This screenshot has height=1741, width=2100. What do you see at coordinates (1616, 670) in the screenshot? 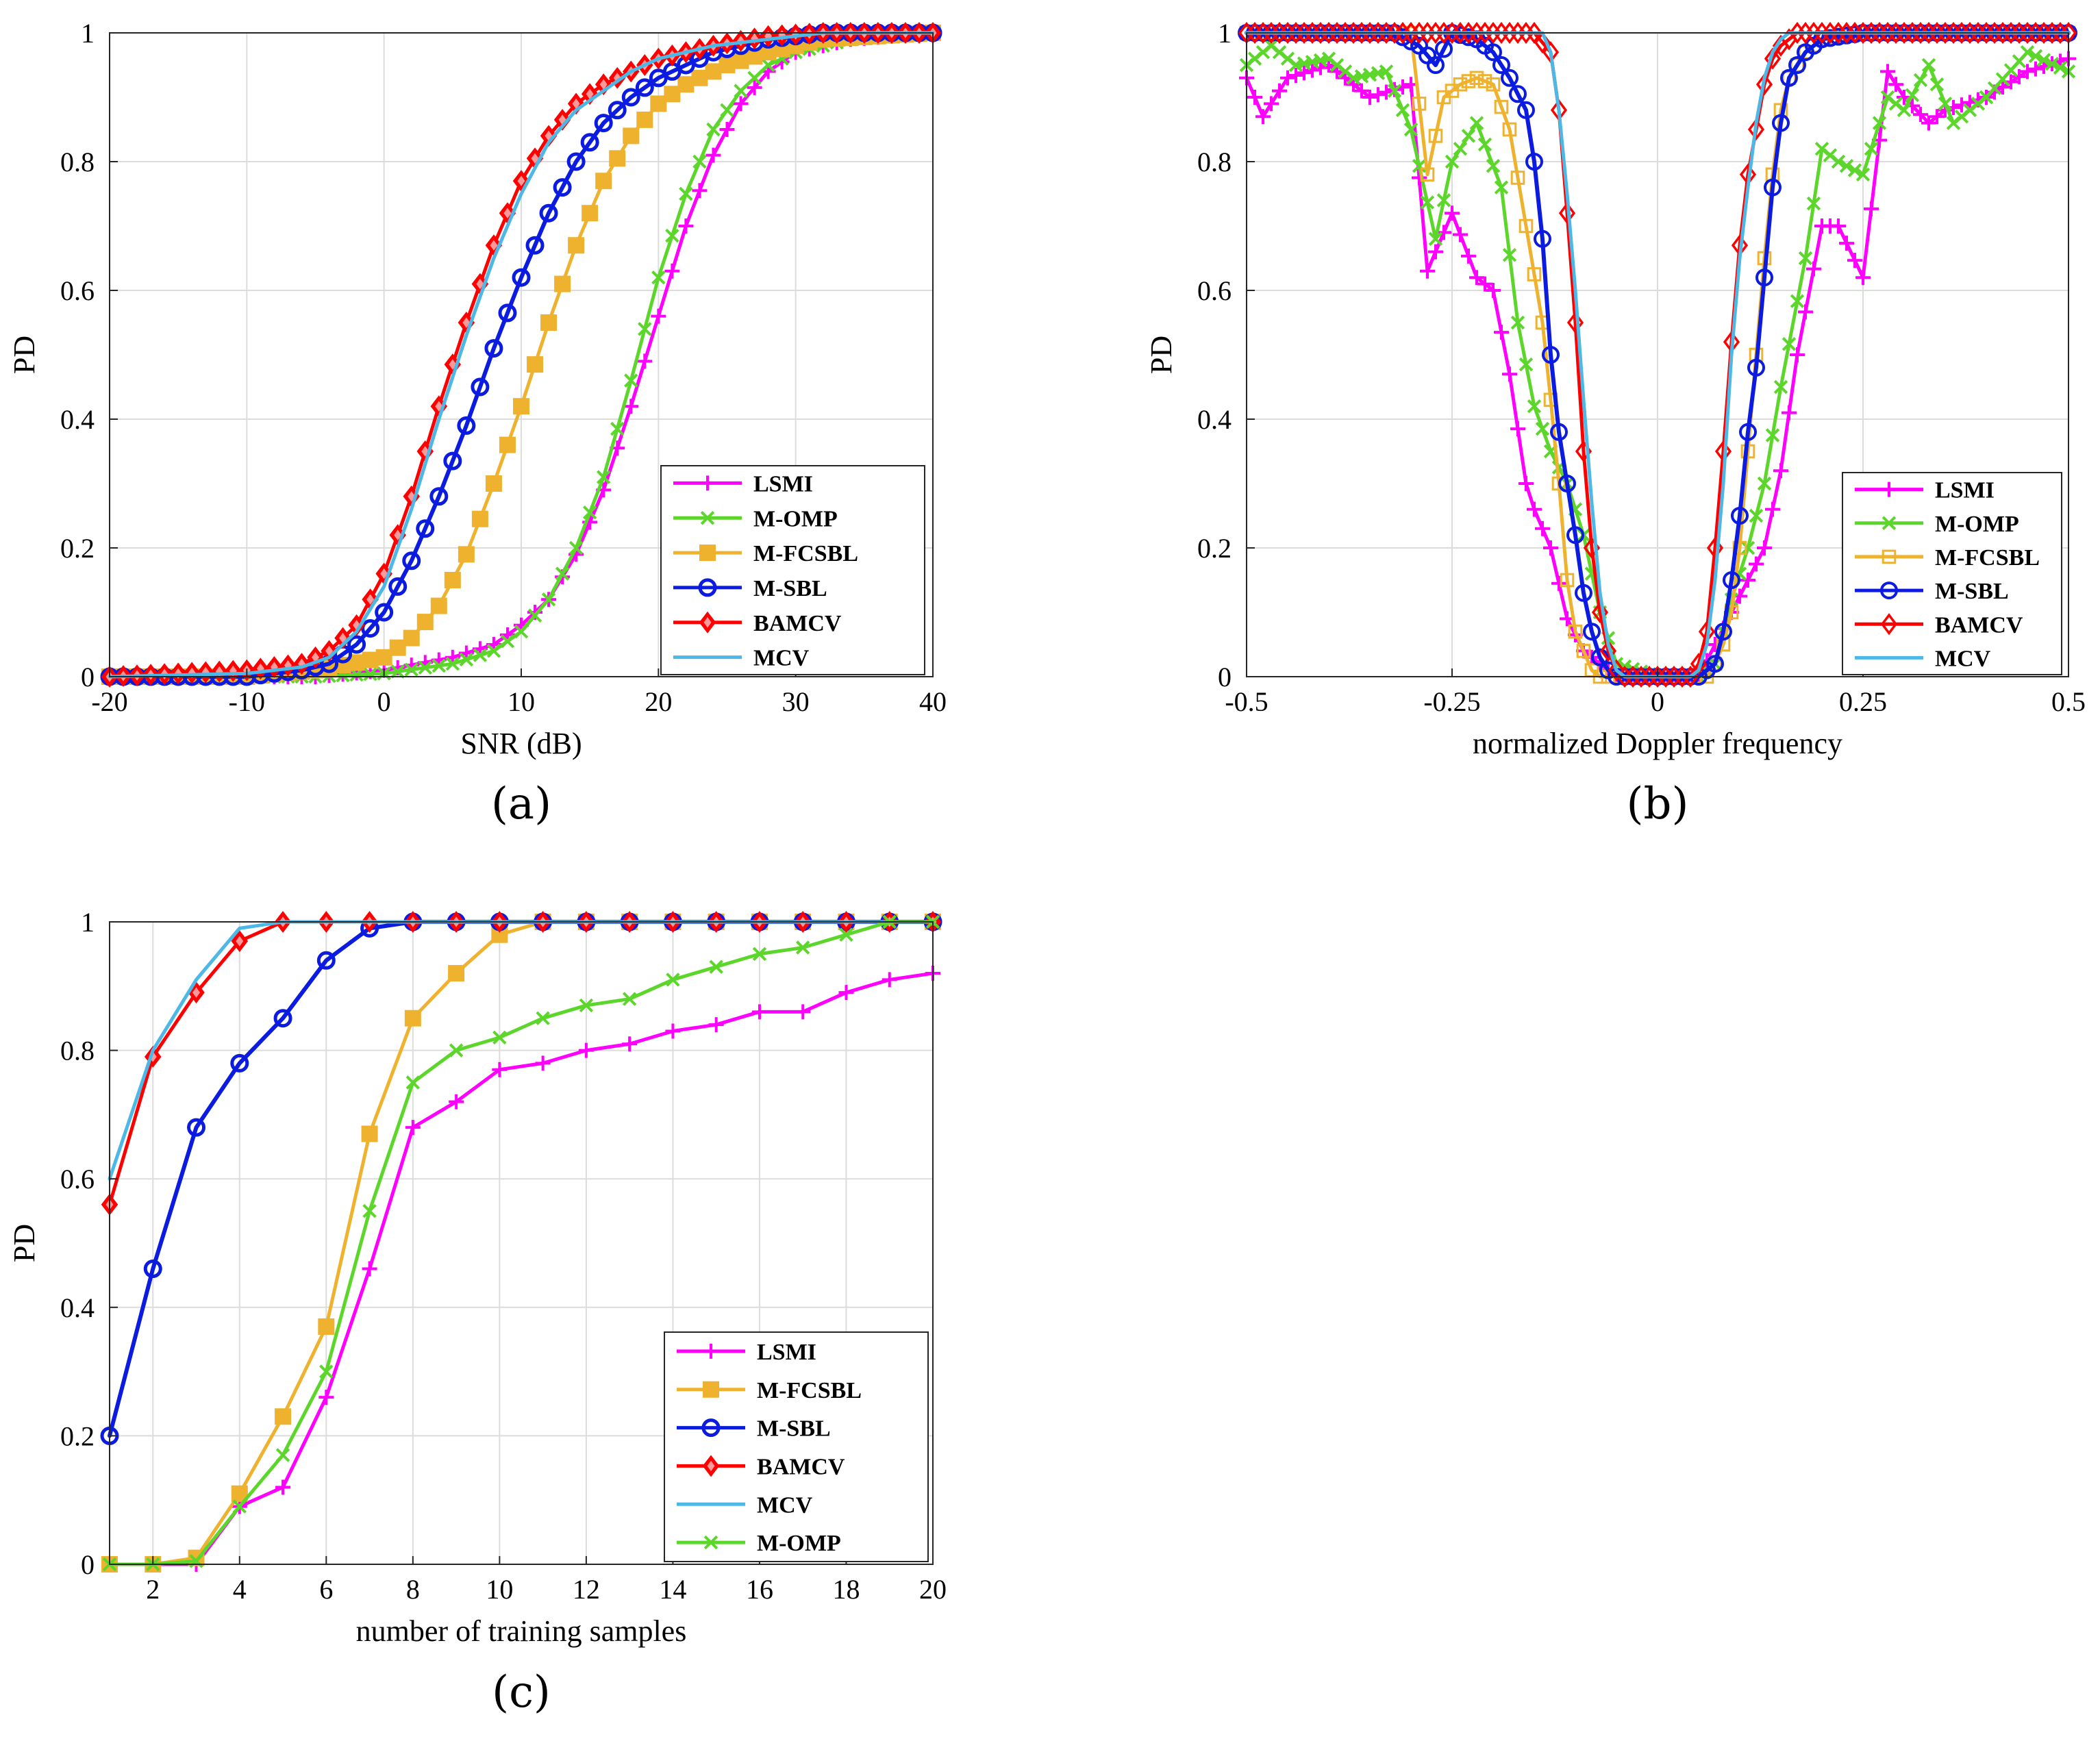
I see `data-point-bamcv-marker` at bounding box center [1616, 670].